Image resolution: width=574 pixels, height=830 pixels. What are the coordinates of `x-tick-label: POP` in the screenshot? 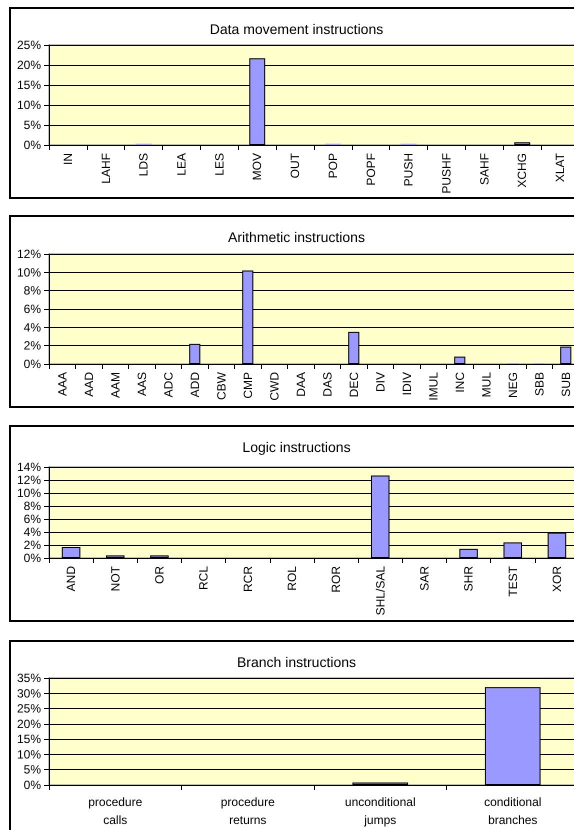 It's located at (333, 165).